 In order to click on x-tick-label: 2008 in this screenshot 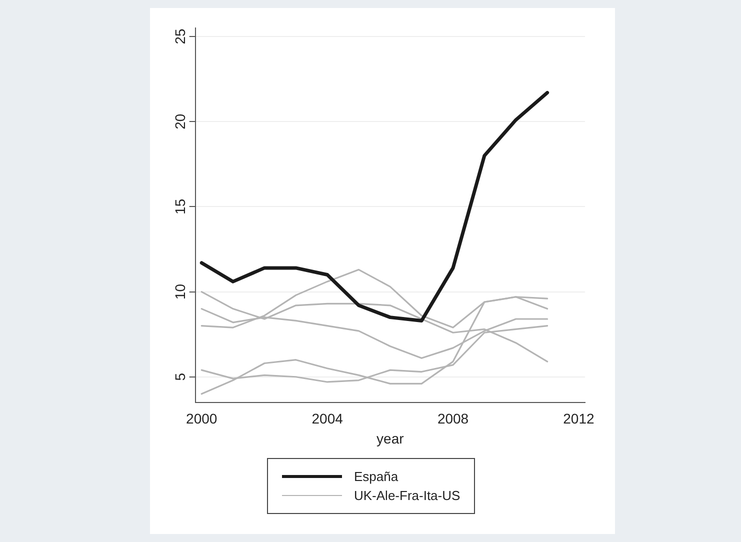, I will do `click(453, 418)`.